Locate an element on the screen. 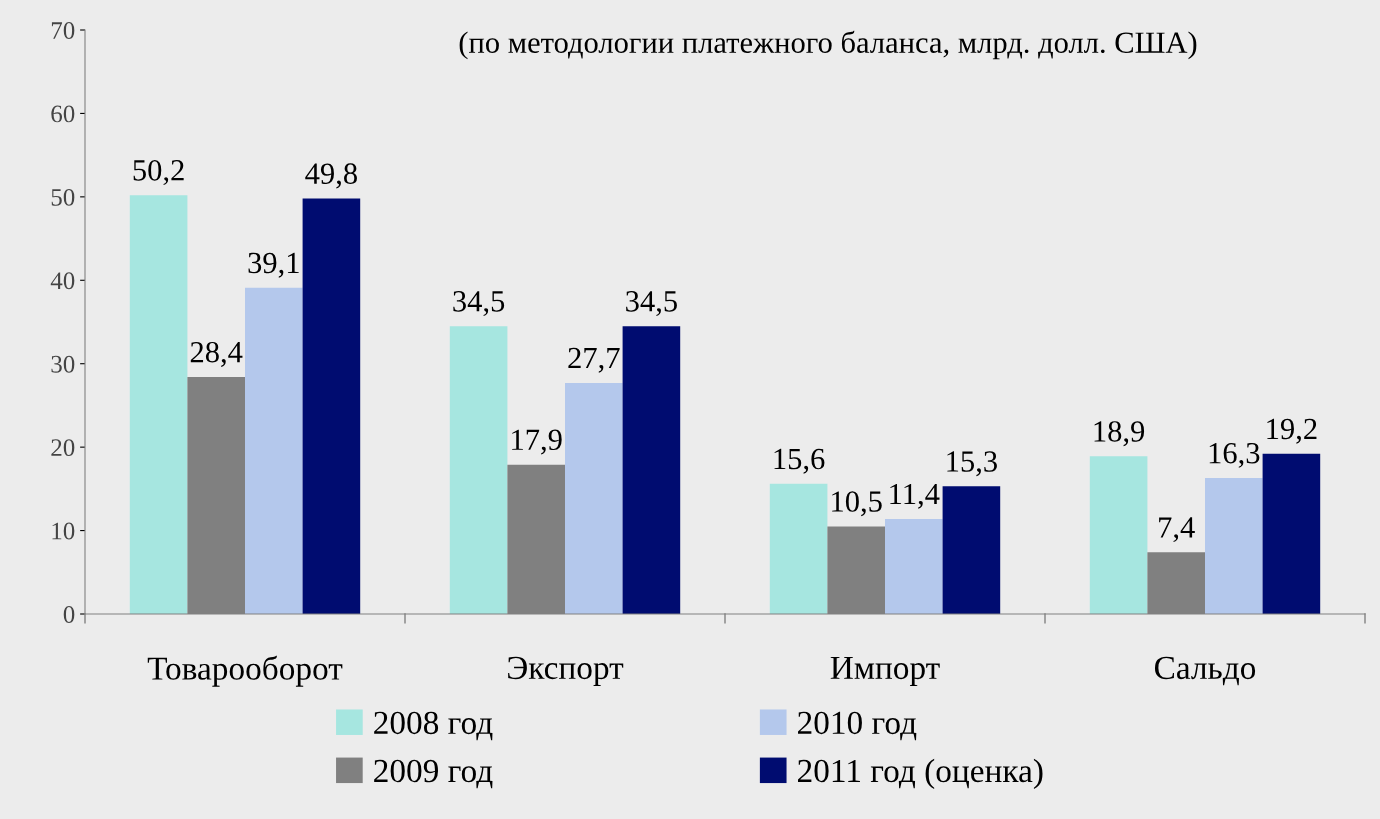 This screenshot has height=819, width=1380. data-label: 17,9 is located at coordinates (537, 442).